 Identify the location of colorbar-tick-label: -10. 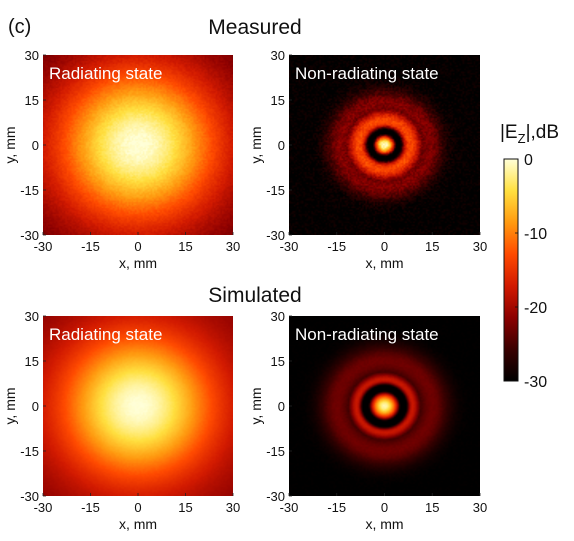
(535, 234).